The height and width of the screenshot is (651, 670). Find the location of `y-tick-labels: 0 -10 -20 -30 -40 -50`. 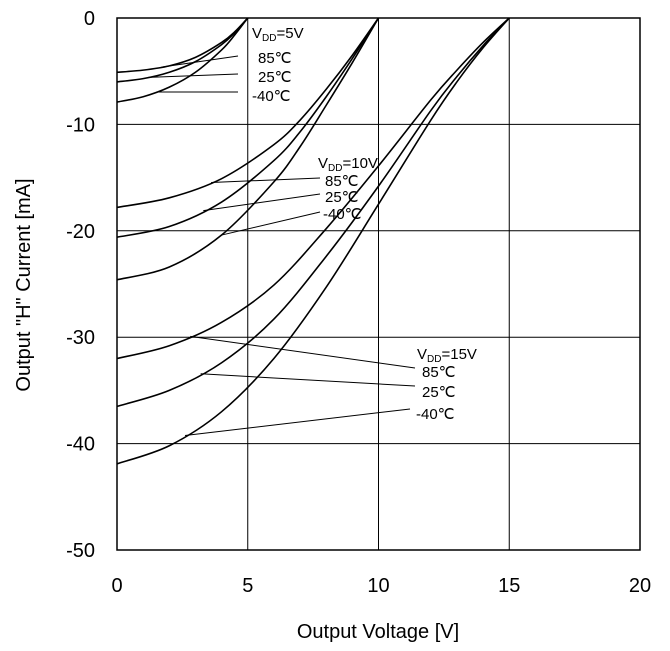

y-tick-labels: 0 -10 -20 -30 -40 -50 is located at coordinates (80, 285).